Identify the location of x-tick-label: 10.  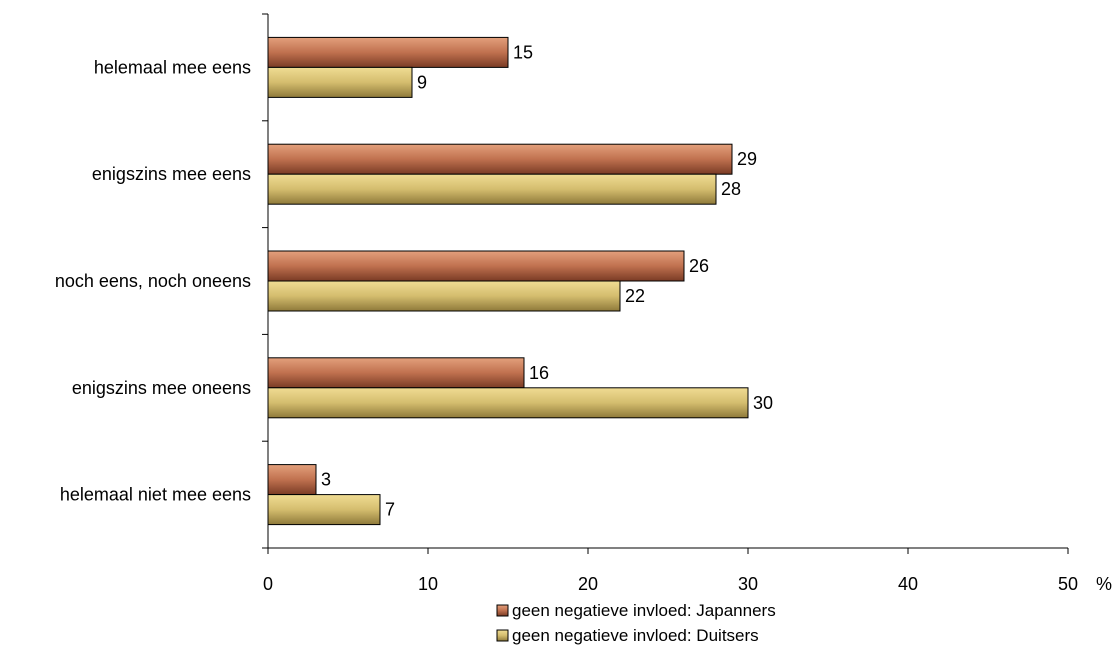
(428, 584).